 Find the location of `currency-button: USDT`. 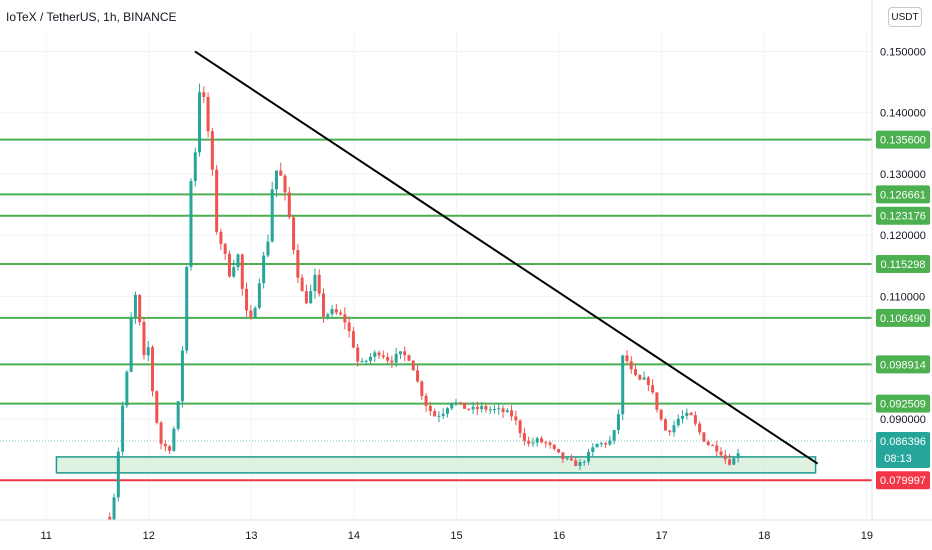

currency-button: USDT is located at coordinates (905, 17).